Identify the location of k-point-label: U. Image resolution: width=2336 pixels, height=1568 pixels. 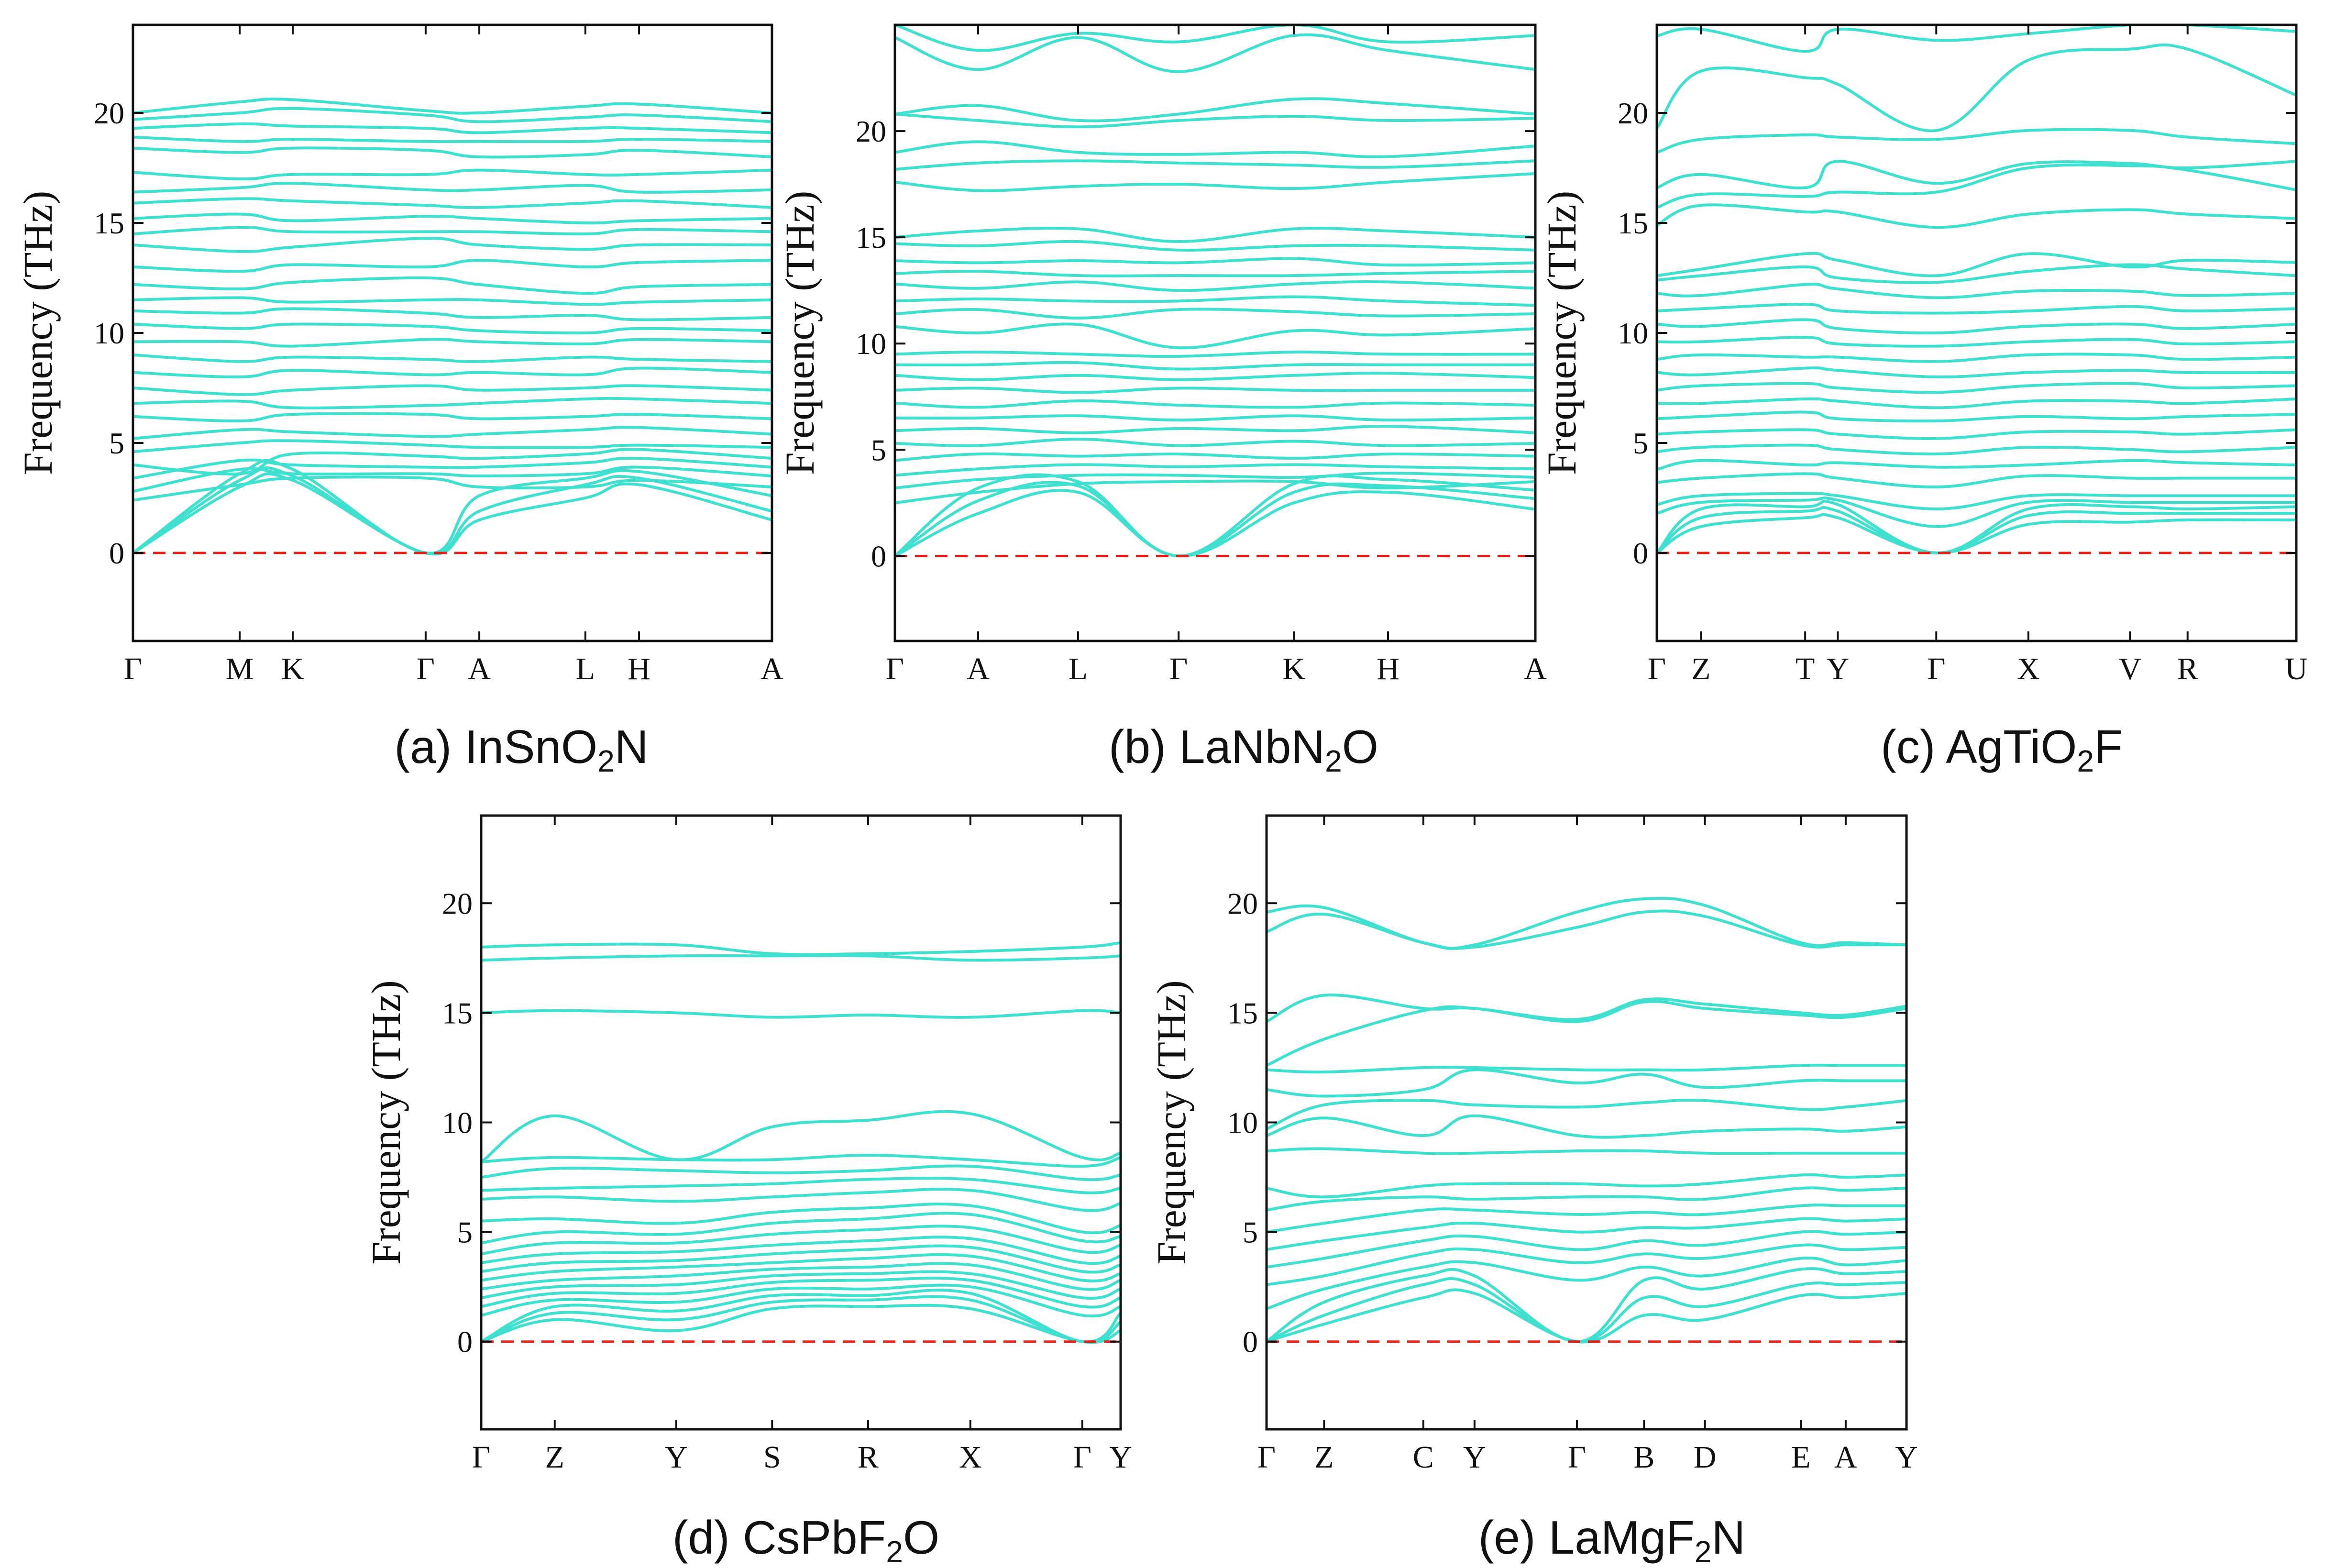
(2296, 668).